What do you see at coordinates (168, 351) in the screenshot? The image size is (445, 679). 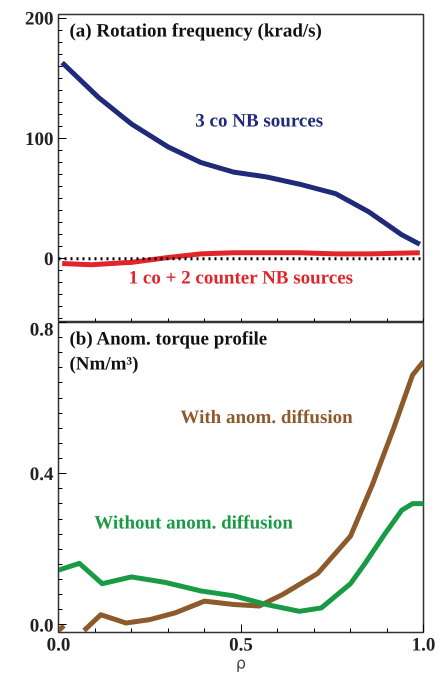 I see `text: (b) Anom. torque profile (Nm/m³)` at bounding box center [168, 351].